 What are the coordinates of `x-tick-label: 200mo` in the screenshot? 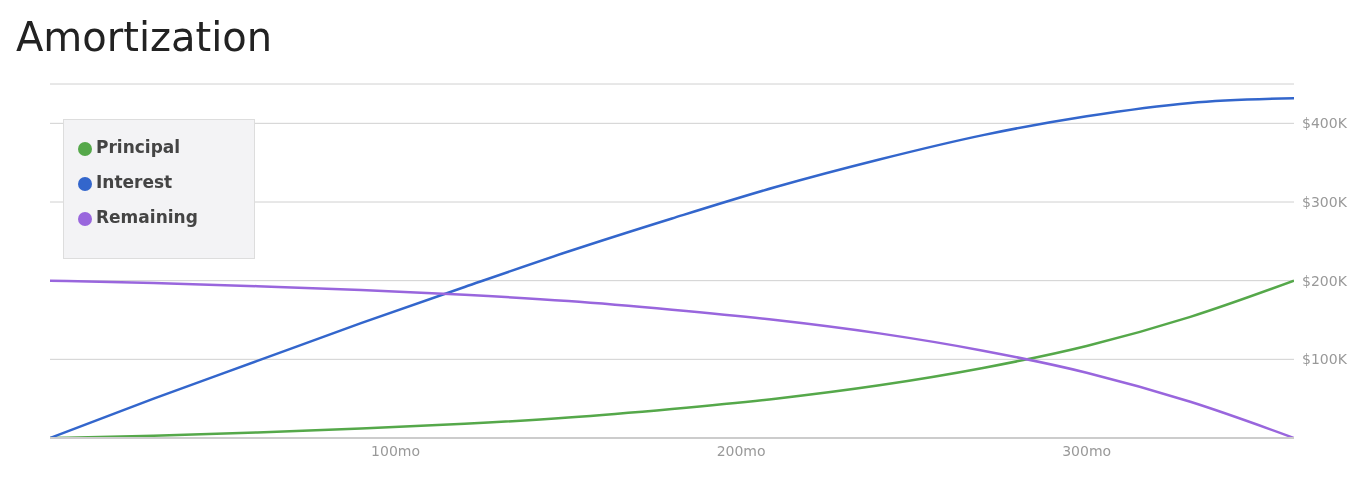 It's located at (741, 450).